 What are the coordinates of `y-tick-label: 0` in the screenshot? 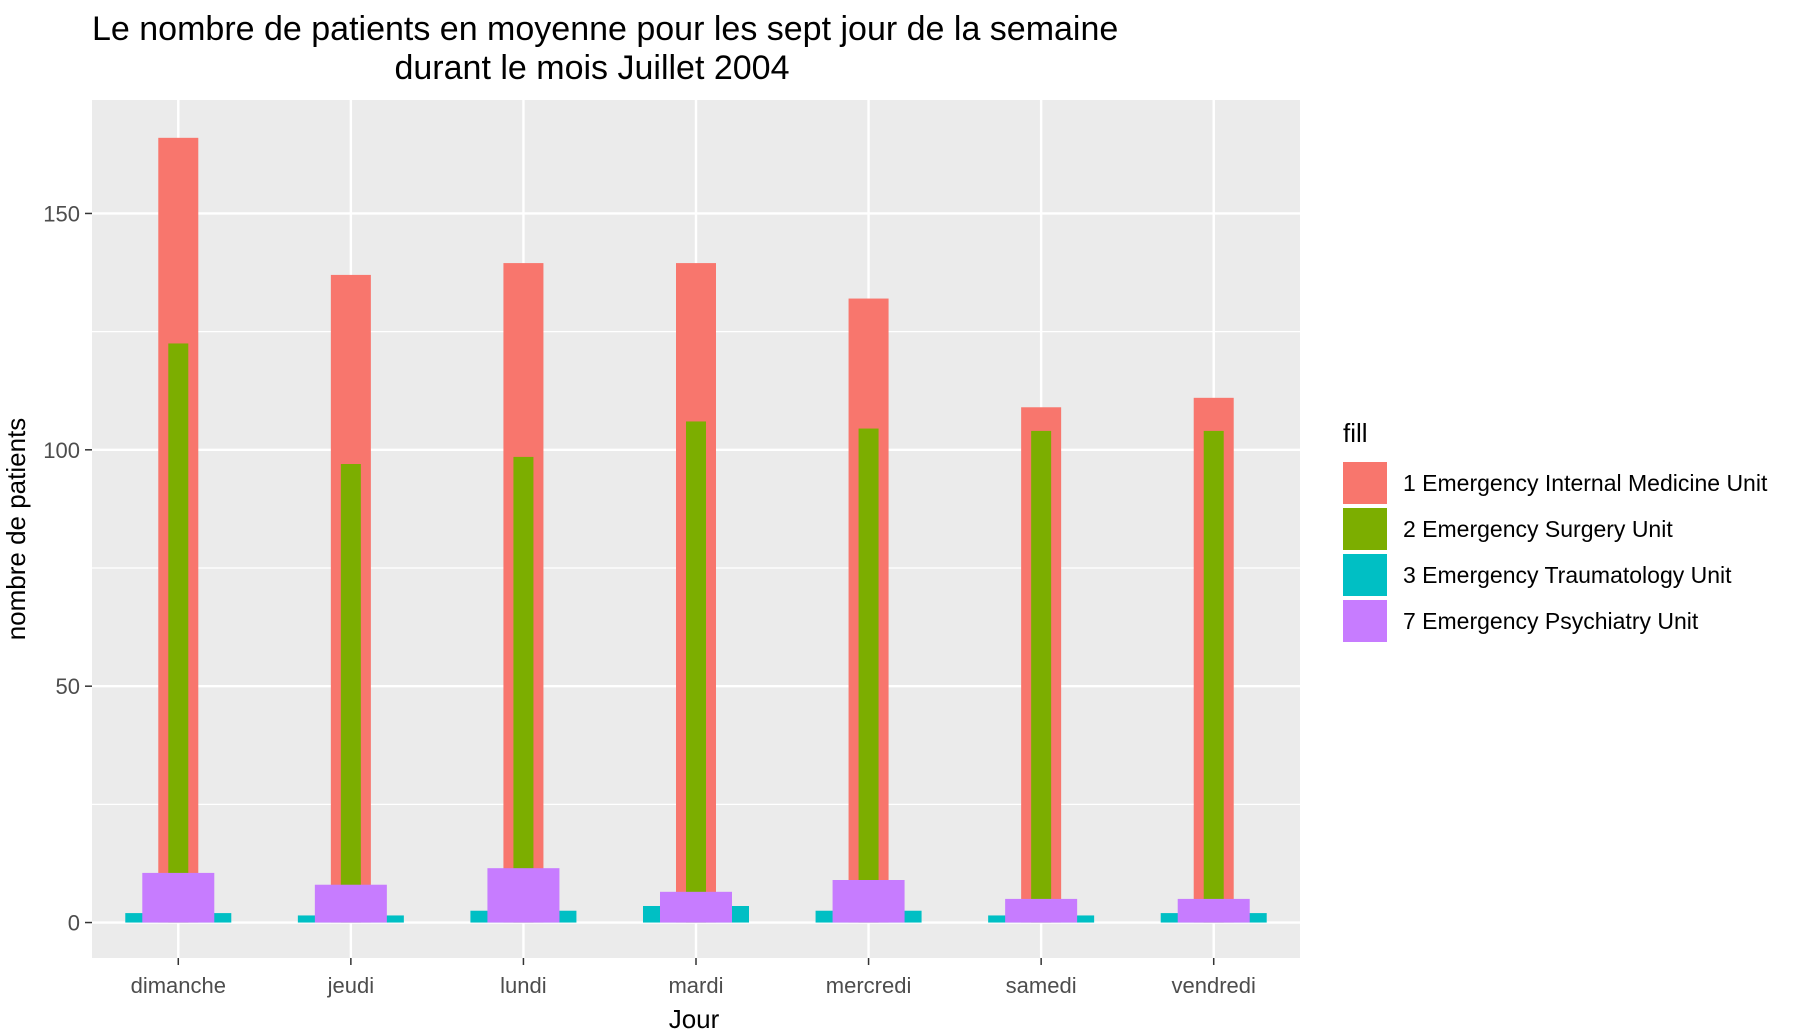 It's located at (74, 923).